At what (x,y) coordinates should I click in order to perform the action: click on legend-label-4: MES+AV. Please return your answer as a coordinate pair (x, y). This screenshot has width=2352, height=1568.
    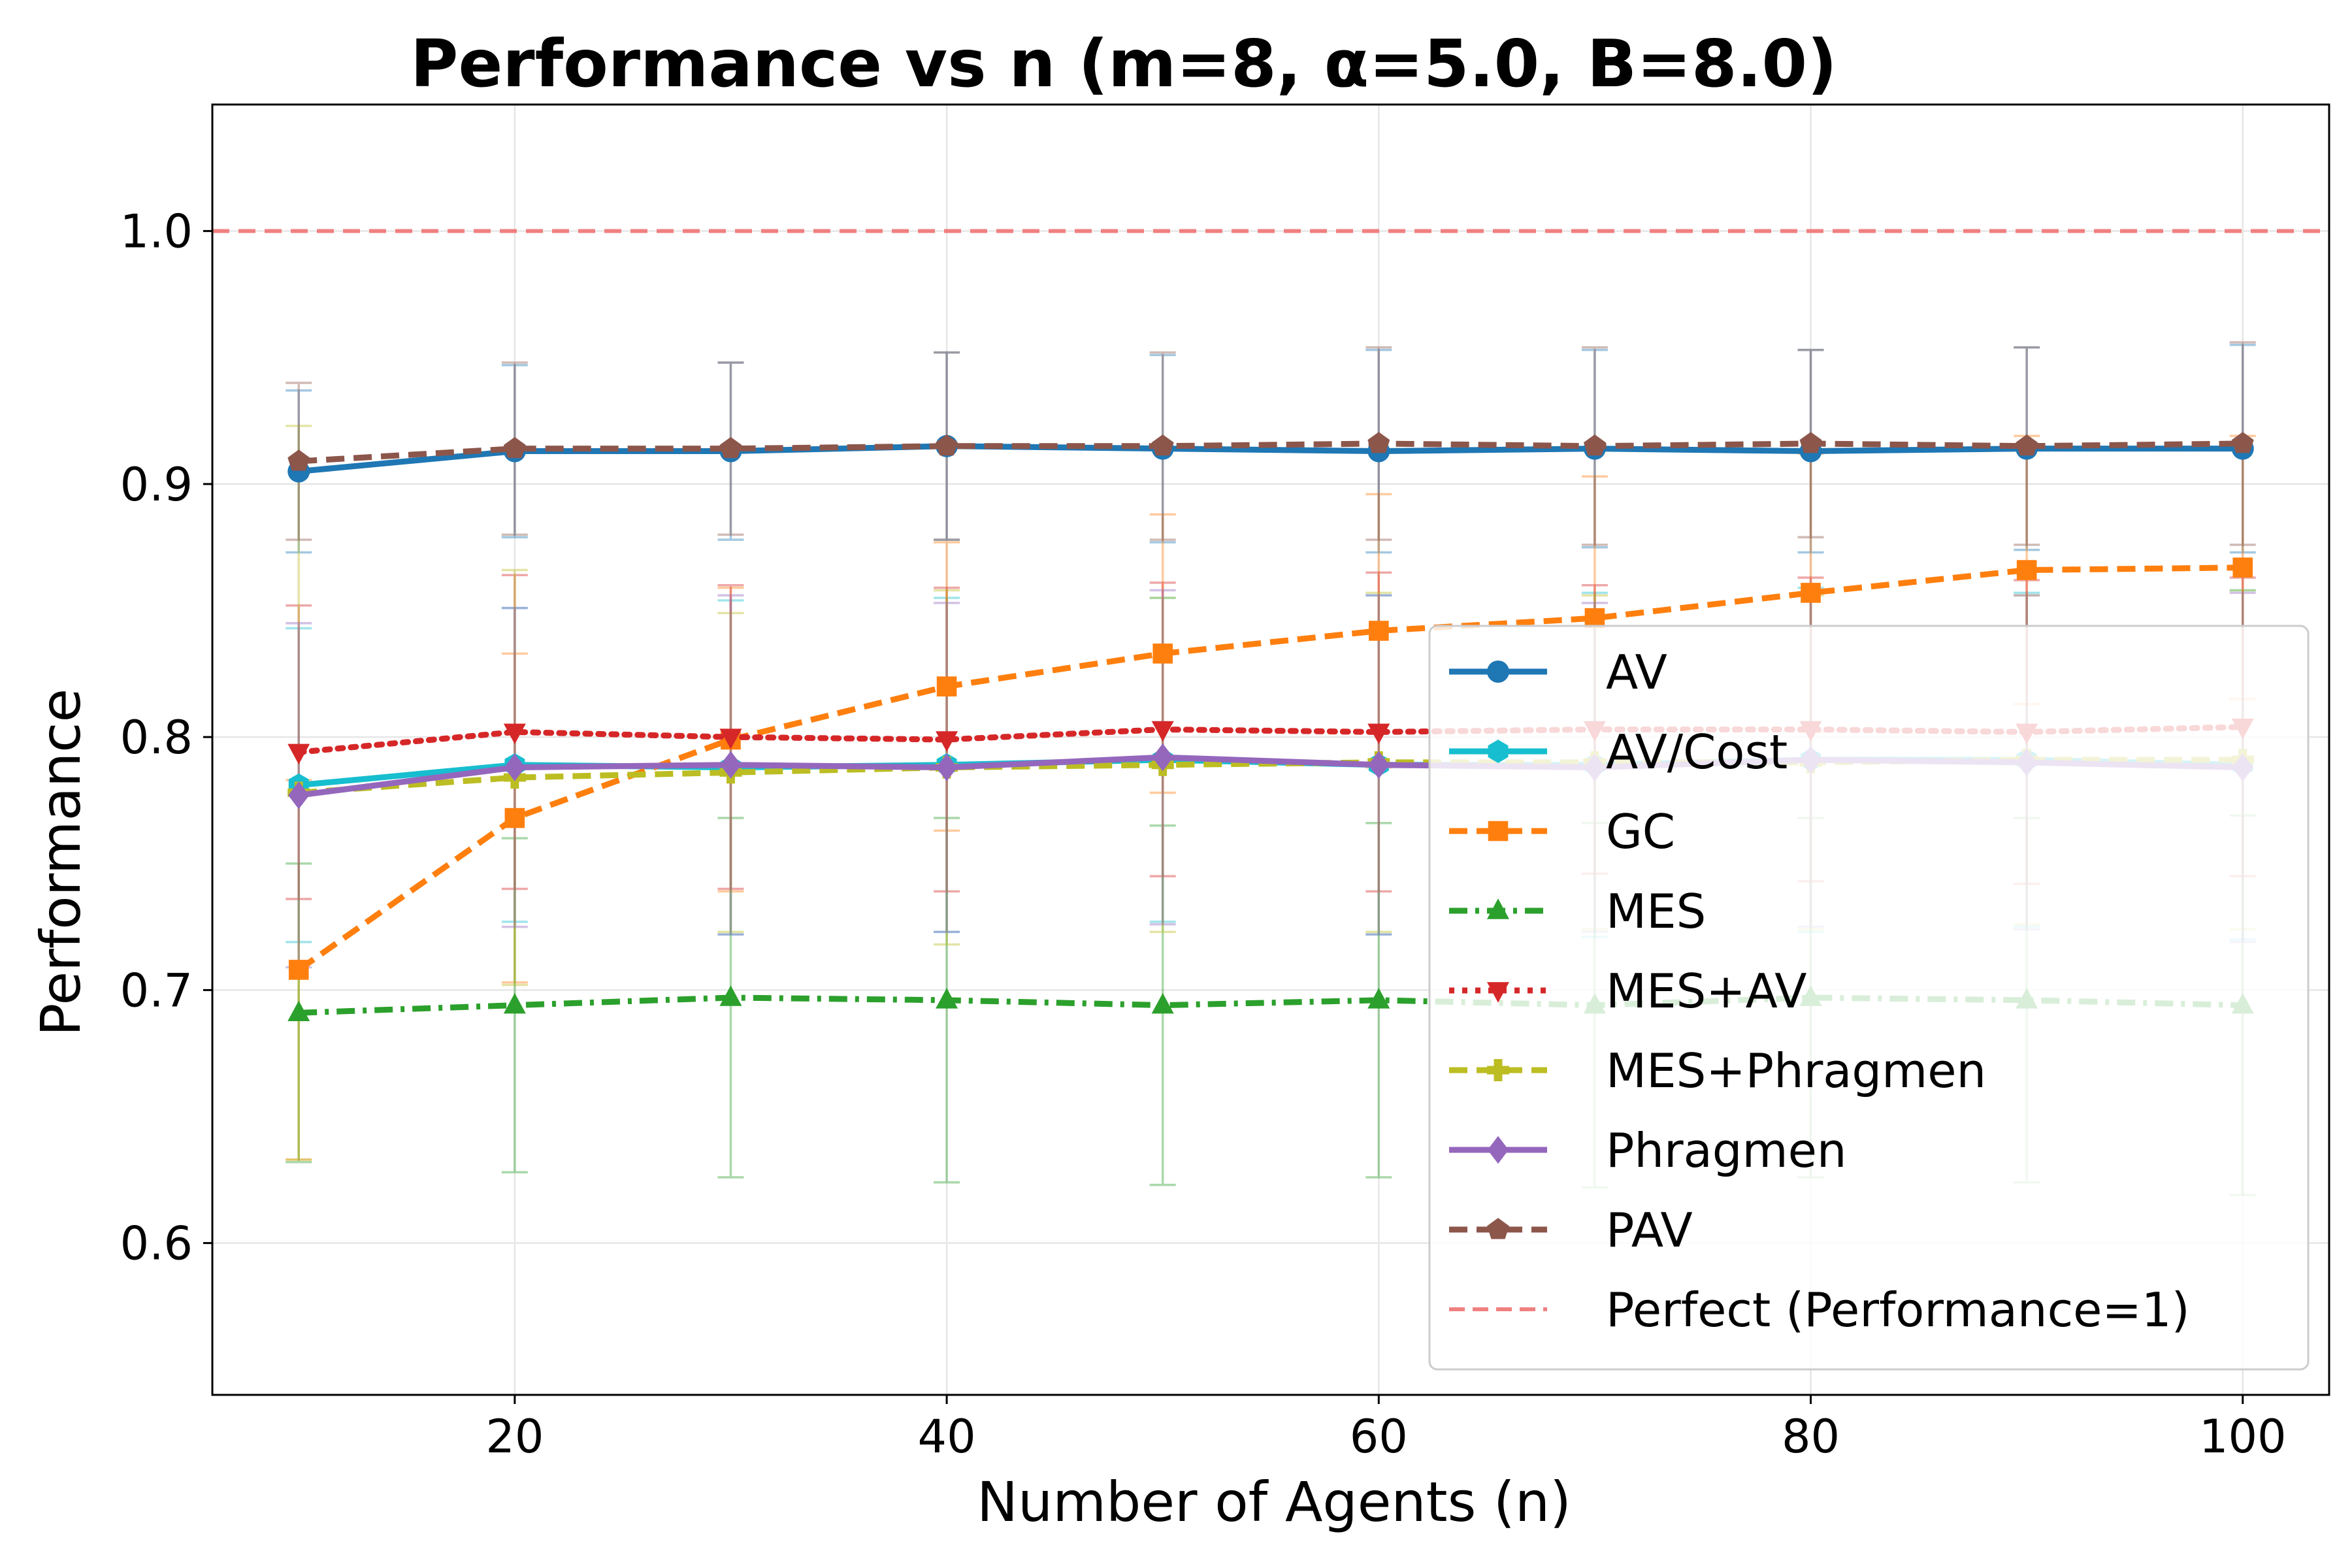
    Looking at the image, I should click on (1706, 991).